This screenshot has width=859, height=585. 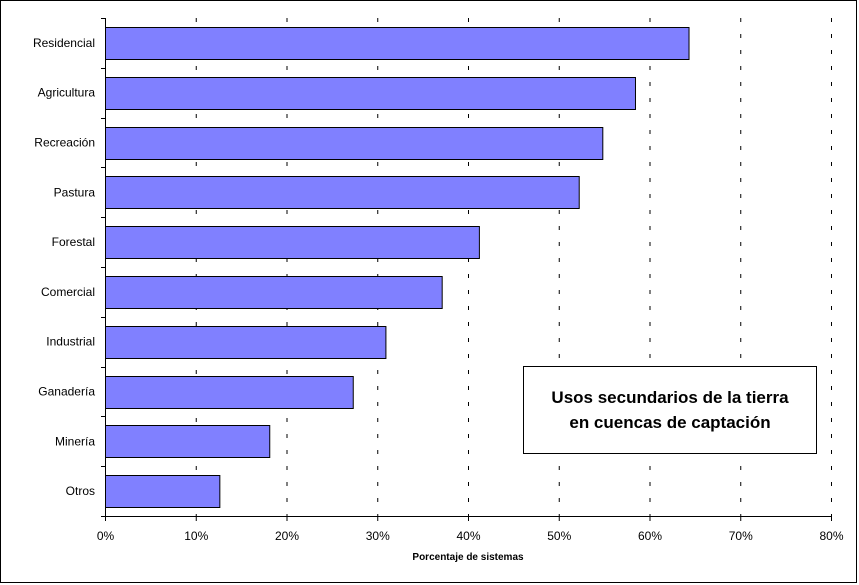 I want to click on bar-pastura, so click(x=343, y=193).